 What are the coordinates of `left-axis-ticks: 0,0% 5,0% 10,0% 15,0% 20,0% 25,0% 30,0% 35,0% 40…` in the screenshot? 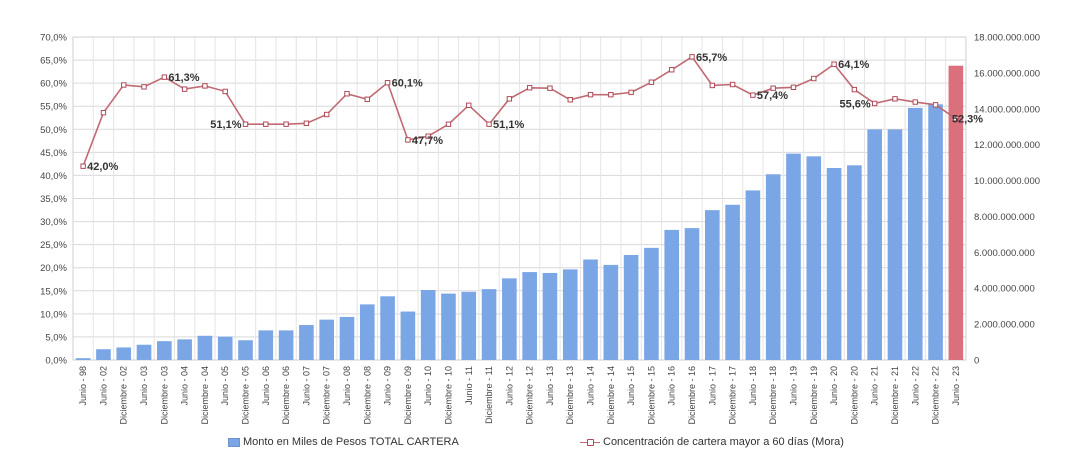 It's located at (53, 200).